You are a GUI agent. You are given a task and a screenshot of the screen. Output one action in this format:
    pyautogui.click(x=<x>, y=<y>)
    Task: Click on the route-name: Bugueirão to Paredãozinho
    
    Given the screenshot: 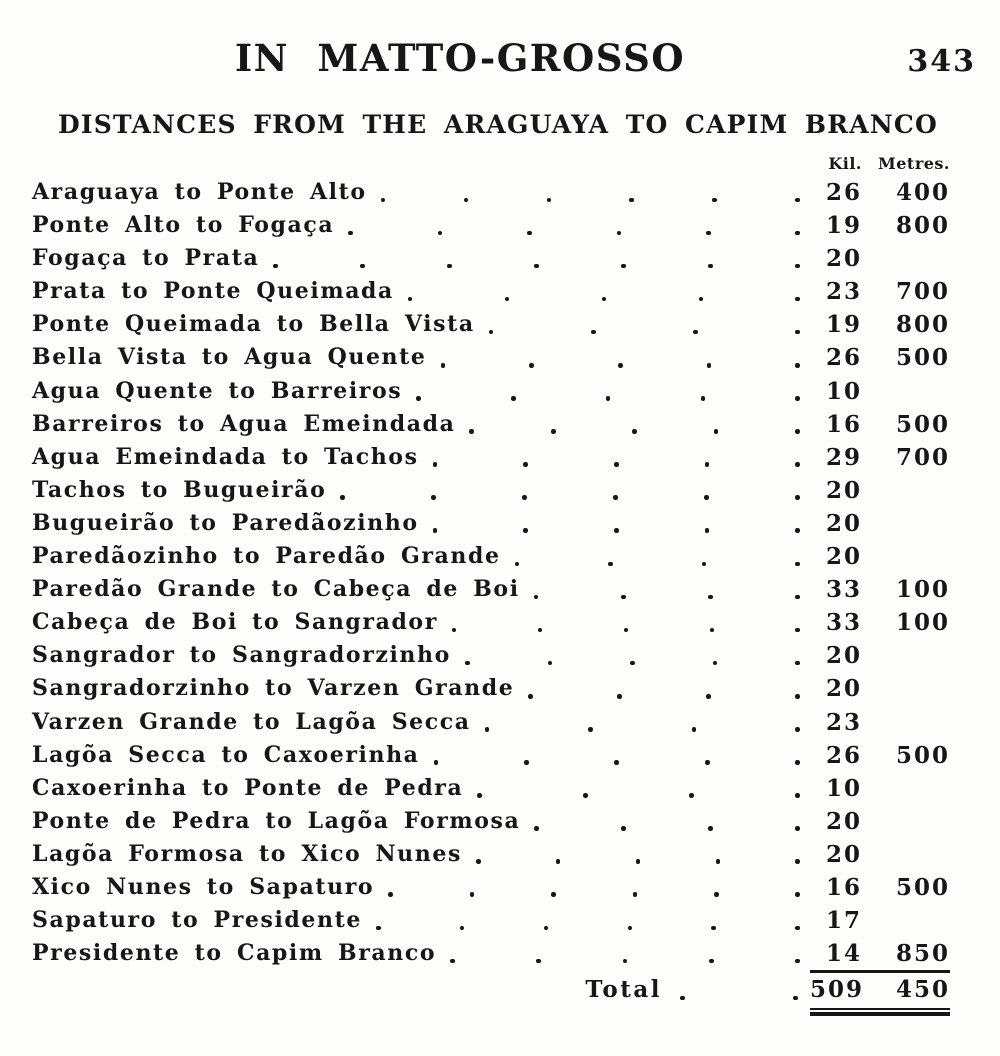 What is the action you would take?
    pyautogui.click(x=225, y=522)
    